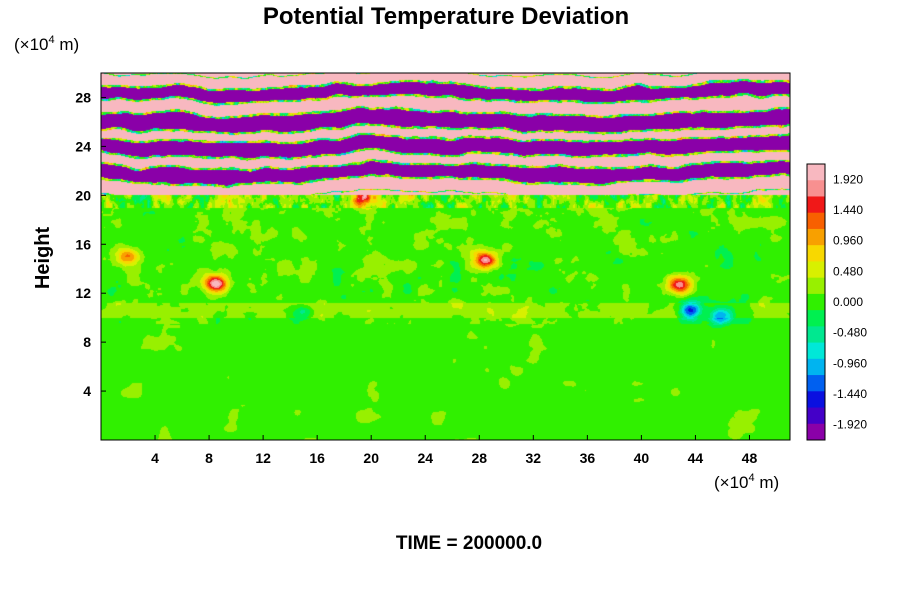 Image resolution: width=900 pixels, height=600 pixels. I want to click on x-axis-ticks: 4 8 12 16 20 24 28 32 36 40 44 48, so click(454, 450).